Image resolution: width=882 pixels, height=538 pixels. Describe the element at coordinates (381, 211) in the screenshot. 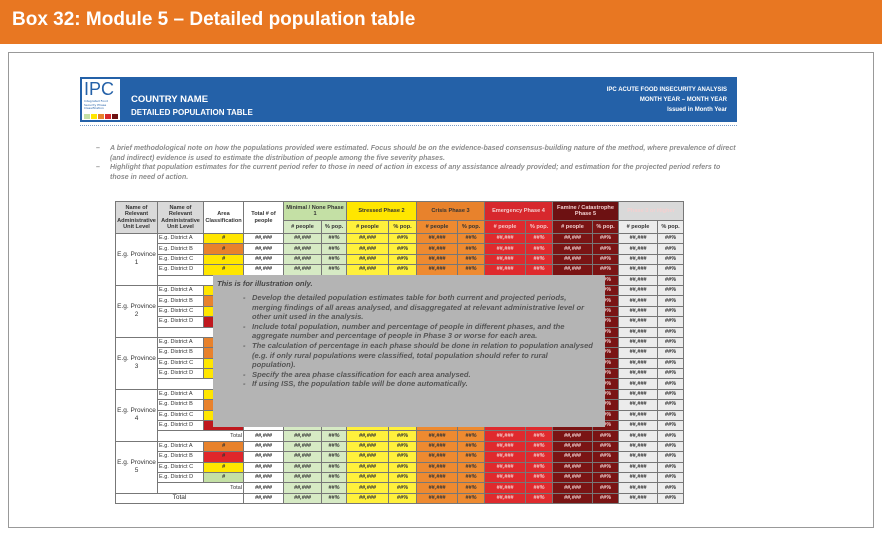

I see `phase-header: Stressed Phase 2` at that location.